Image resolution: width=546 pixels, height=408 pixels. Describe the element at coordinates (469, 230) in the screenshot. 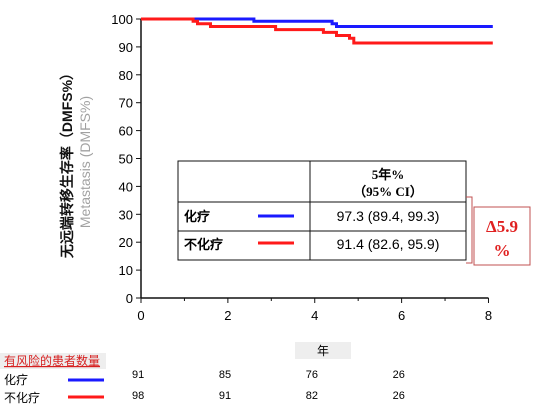

I see `delta-bracket` at that location.